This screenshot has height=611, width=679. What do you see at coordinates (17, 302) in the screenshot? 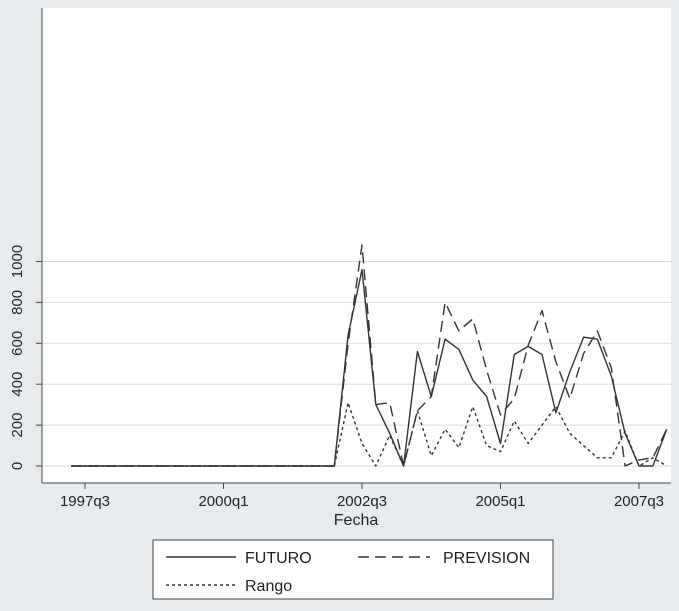
I see `y-tick-label: 800` at bounding box center [17, 302].